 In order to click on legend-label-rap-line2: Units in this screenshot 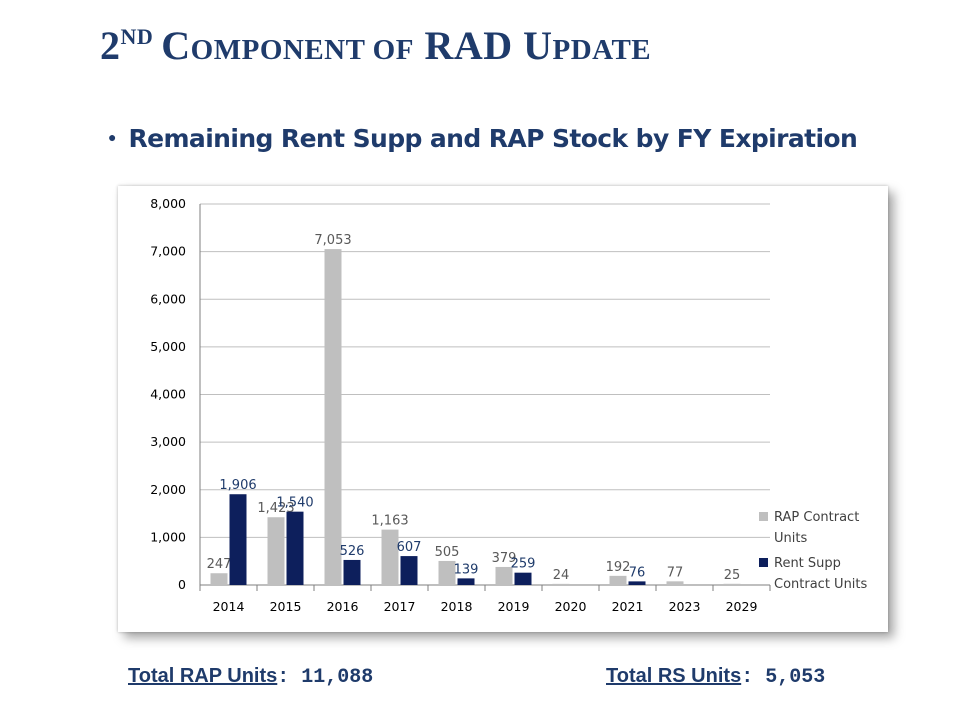, I will do `click(790, 538)`.